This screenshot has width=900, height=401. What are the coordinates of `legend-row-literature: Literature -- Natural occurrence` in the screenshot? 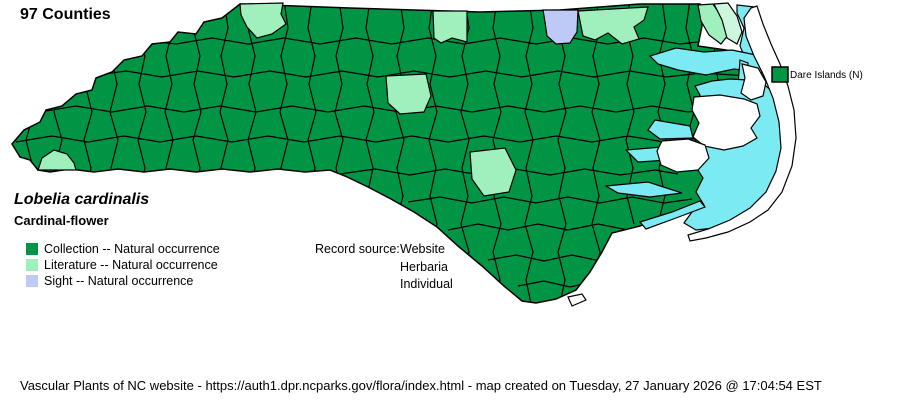 It's located at (122, 265).